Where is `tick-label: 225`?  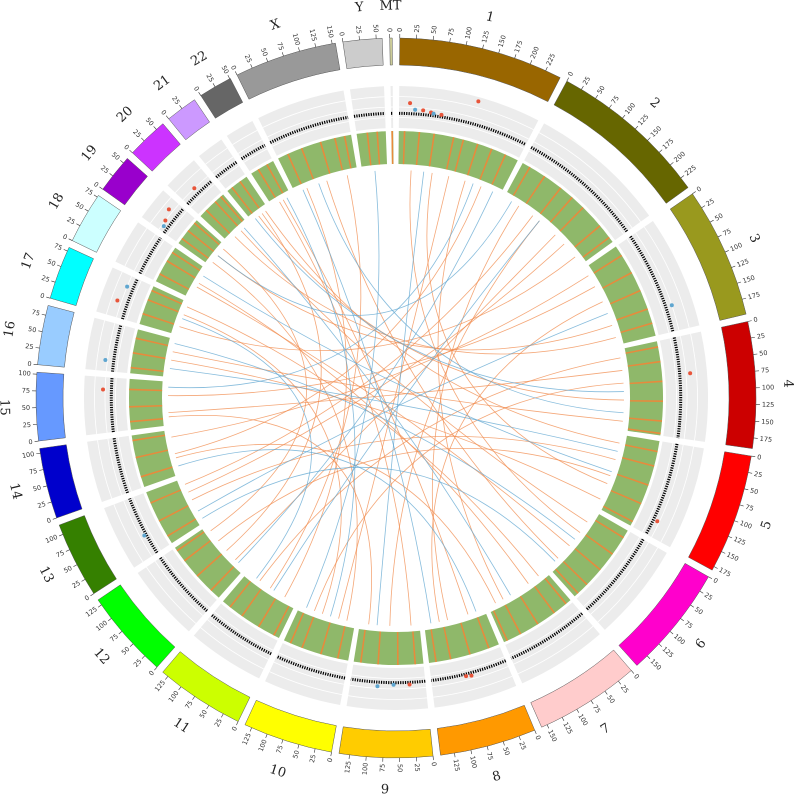 tick-label: 225 is located at coordinates (551, 59).